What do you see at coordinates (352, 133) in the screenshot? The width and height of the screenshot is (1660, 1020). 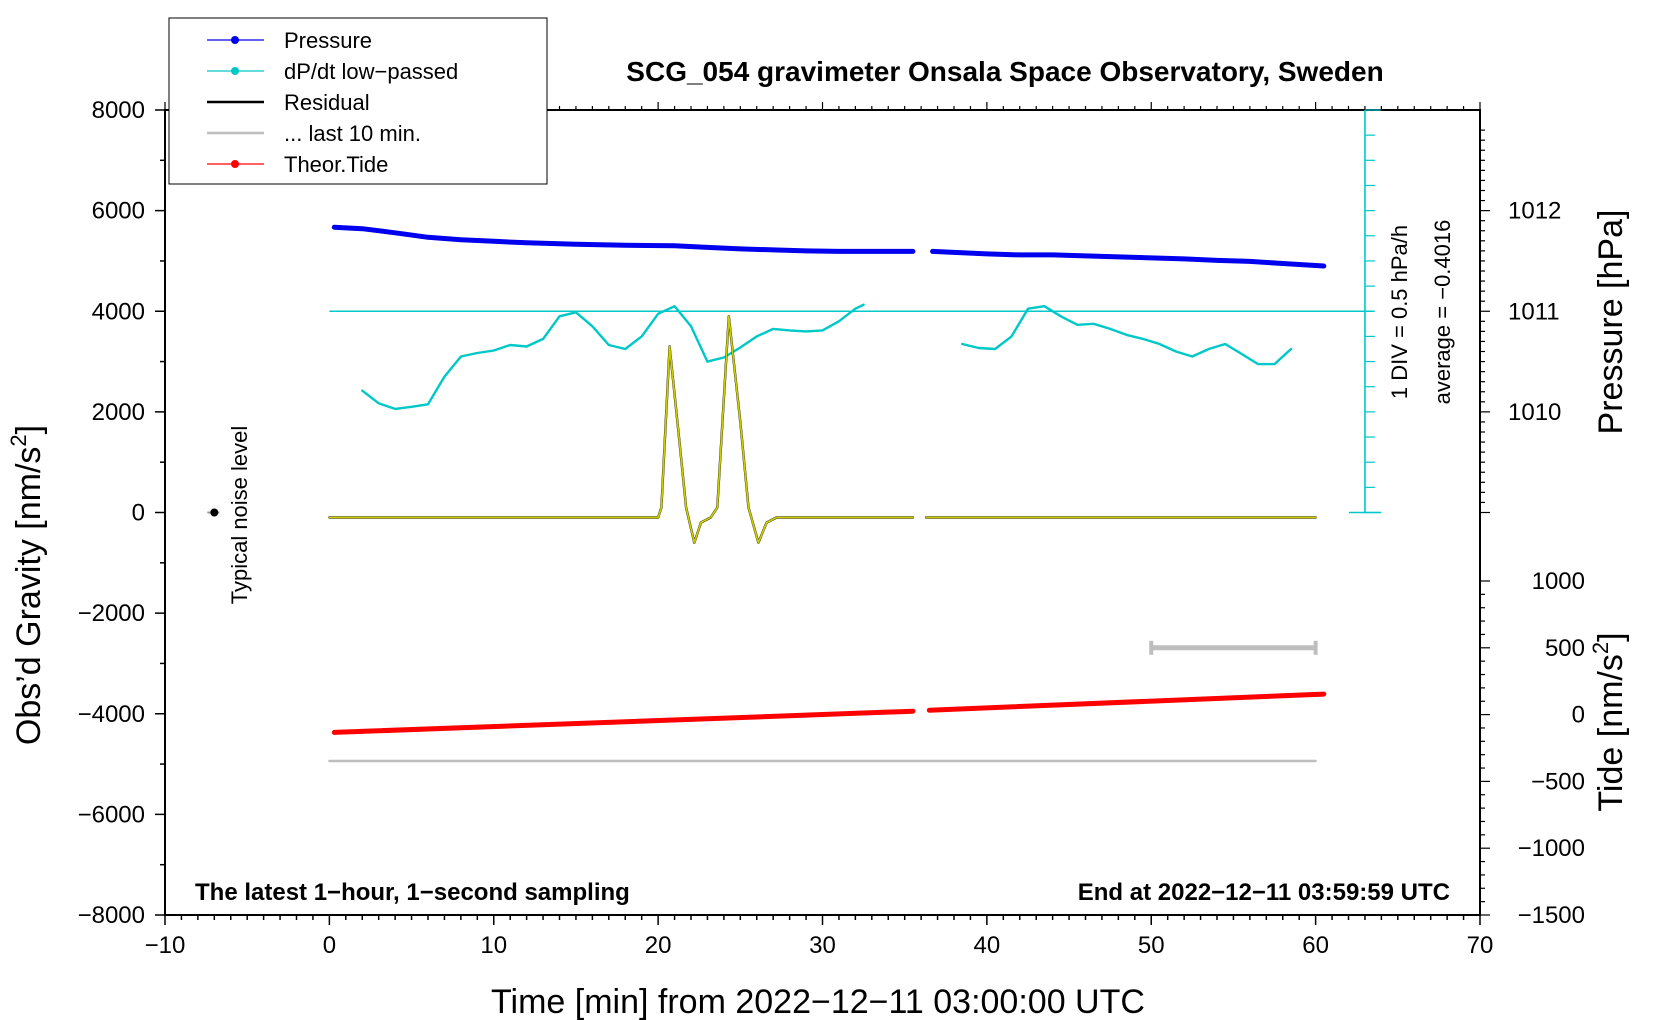 I see `legend-label: ... last 10 min.` at bounding box center [352, 133].